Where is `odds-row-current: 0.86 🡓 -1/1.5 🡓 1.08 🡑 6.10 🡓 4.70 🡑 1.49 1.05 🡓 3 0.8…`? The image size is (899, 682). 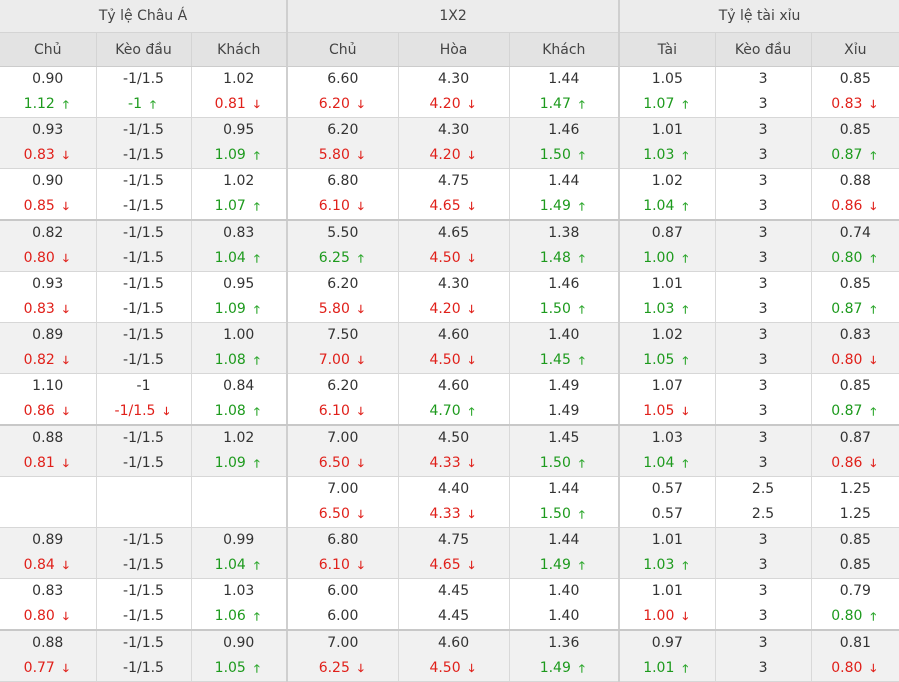
odds-row-current: 0.86 🡓 -1/1.5 🡓 1.08 🡑 6.10 🡓 4.70 🡑 1.49 1.05 🡓 3 0.8… is located at coordinates (449, 412).